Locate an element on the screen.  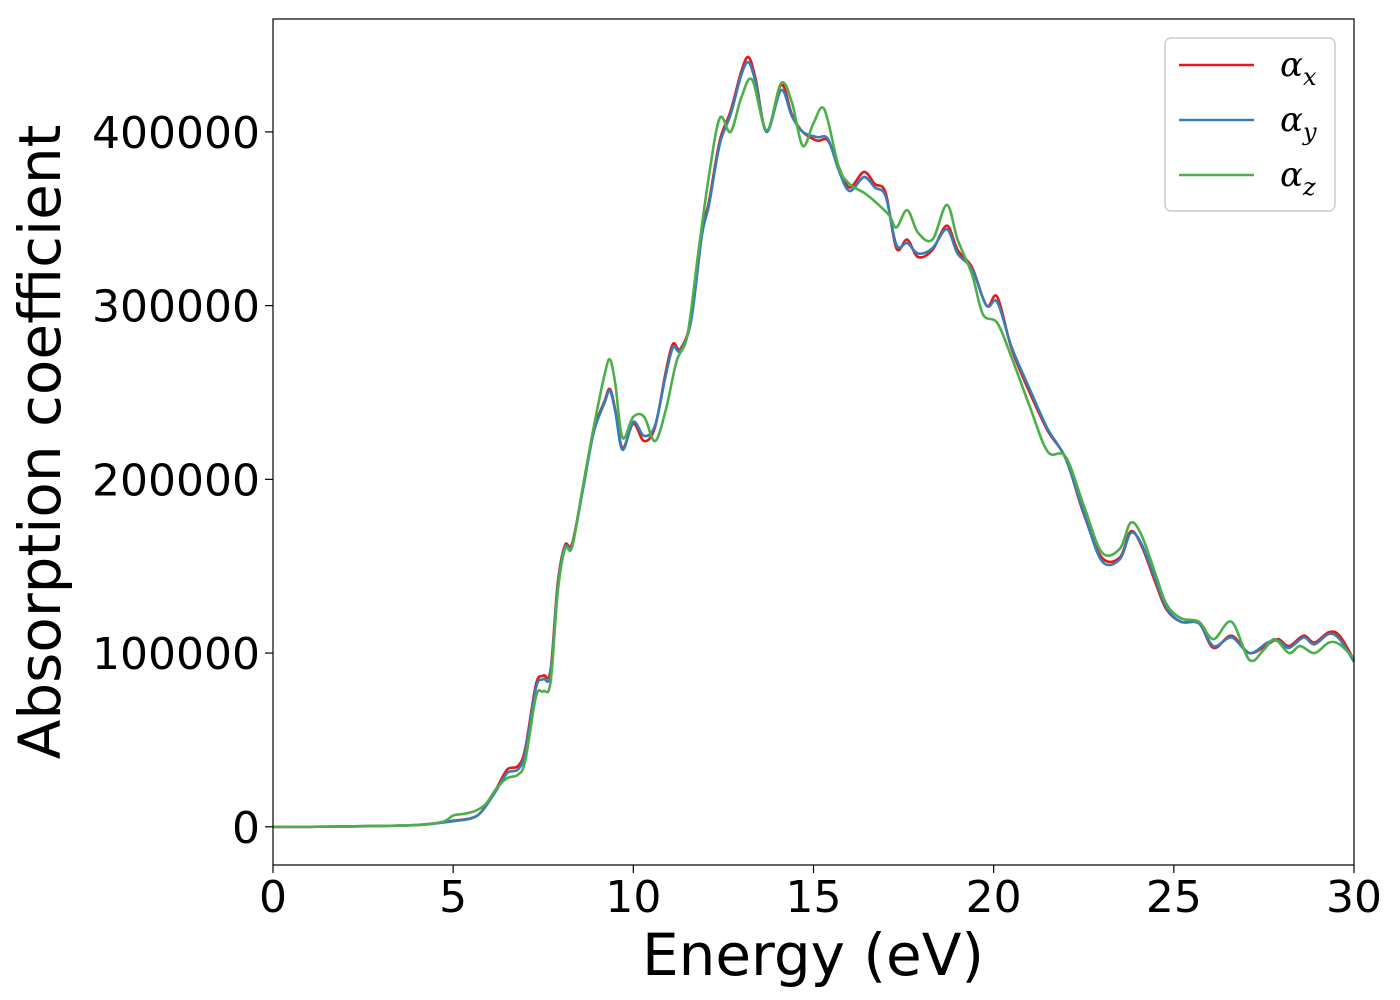
x-axis: 0 5 10 15 20 25 30 is located at coordinates (820, 894).